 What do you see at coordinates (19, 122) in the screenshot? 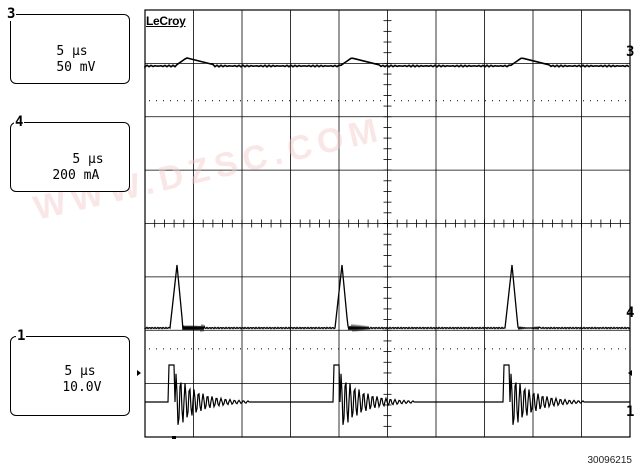
I see `channel-4-number: 4` at bounding box center [19, 122].